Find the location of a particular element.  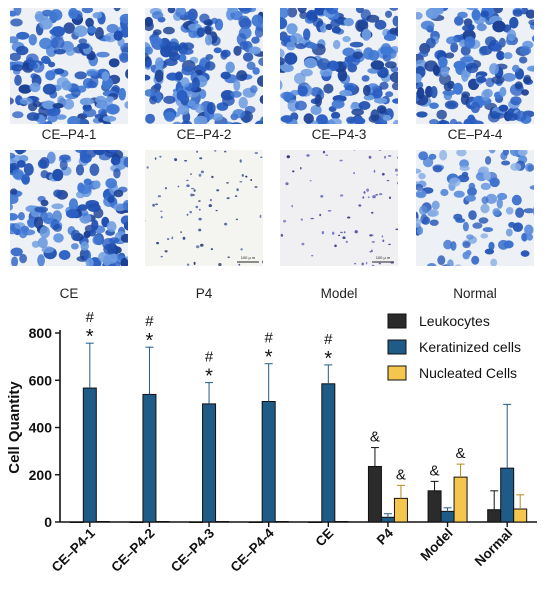

y-tick-label: 600 is located at coordinates (41, 380).